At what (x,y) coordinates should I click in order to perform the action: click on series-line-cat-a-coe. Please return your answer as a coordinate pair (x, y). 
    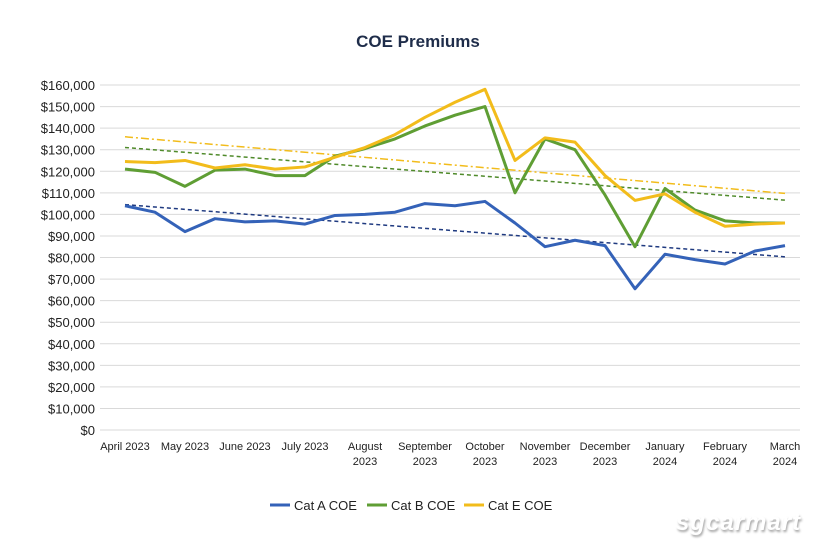
    Looking at the image, I should click on (455, 245).